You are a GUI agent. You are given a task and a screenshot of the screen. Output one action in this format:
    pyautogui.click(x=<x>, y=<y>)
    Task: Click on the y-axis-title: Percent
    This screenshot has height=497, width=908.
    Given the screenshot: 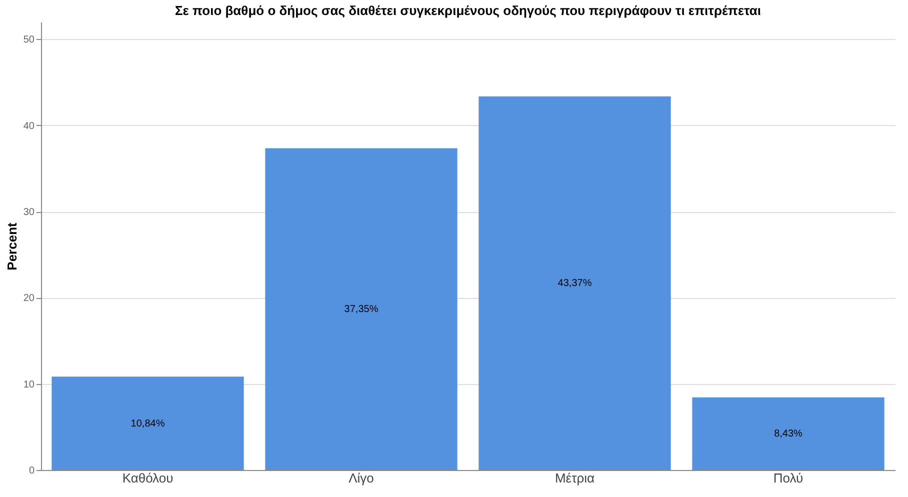 What is the action you would take?
    pyautogui.click(x=12, y=246)
    